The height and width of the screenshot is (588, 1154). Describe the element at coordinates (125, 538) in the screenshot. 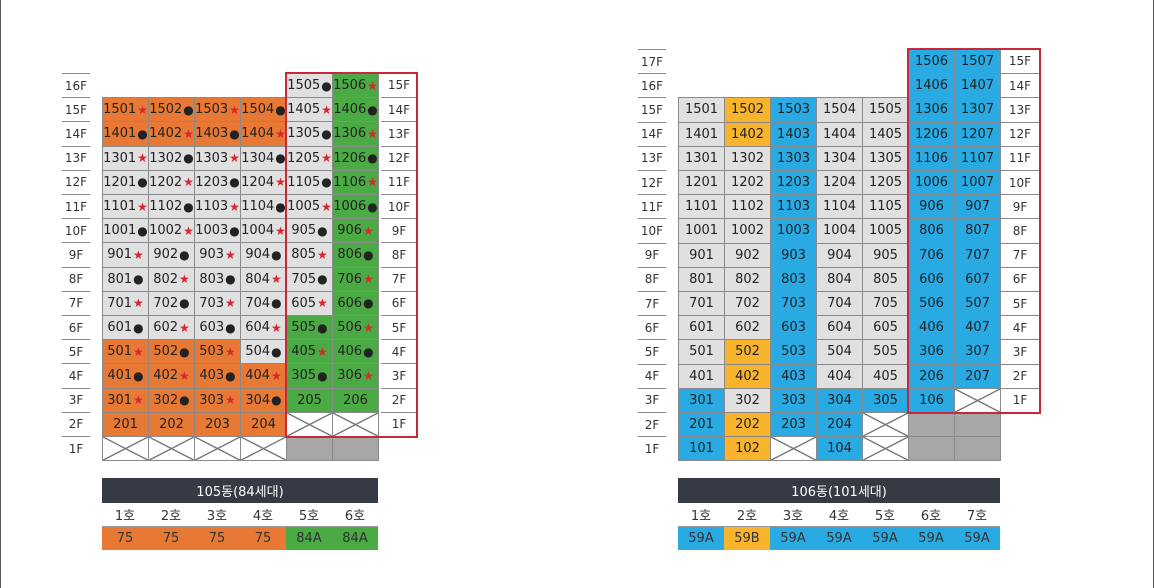

I see `legend-unit-type: 75` at that location.